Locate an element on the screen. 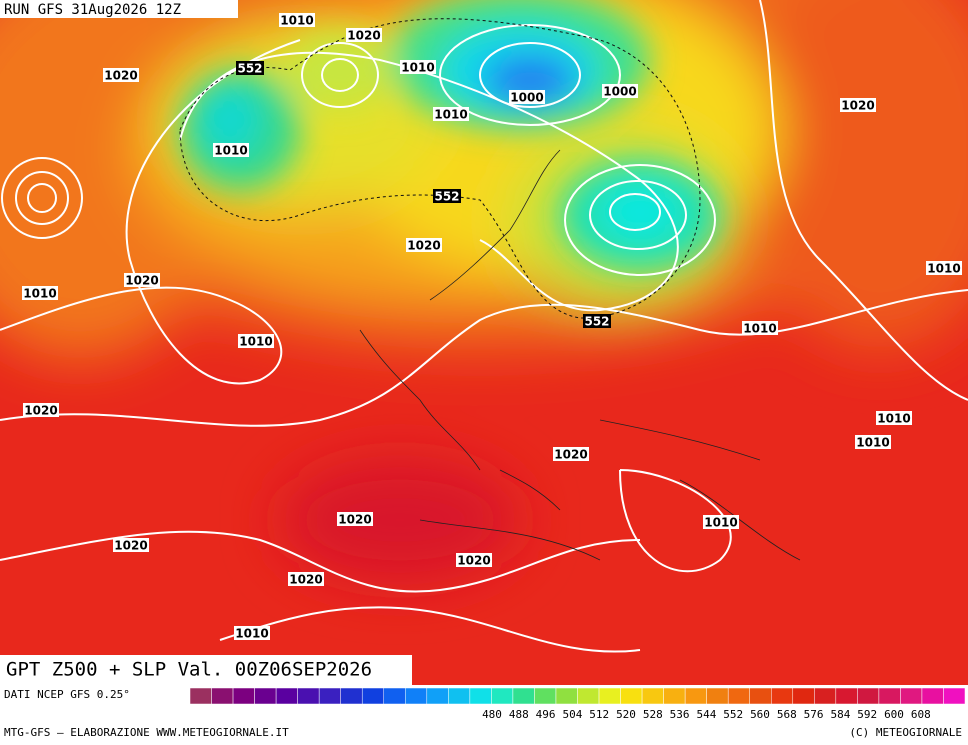  source: DATI NCEP GFS 0.25° is located at coordinates (67, 694).